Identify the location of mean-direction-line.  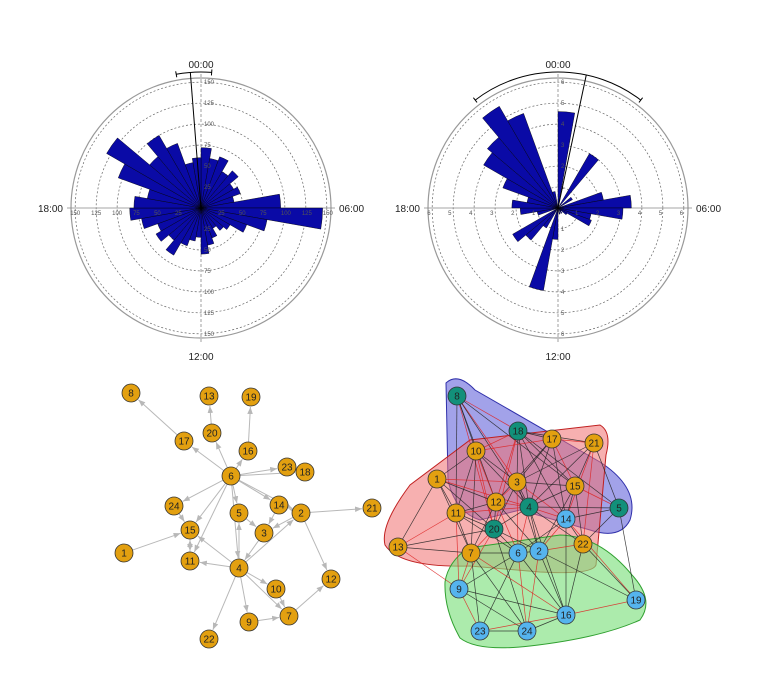
(572, 141).